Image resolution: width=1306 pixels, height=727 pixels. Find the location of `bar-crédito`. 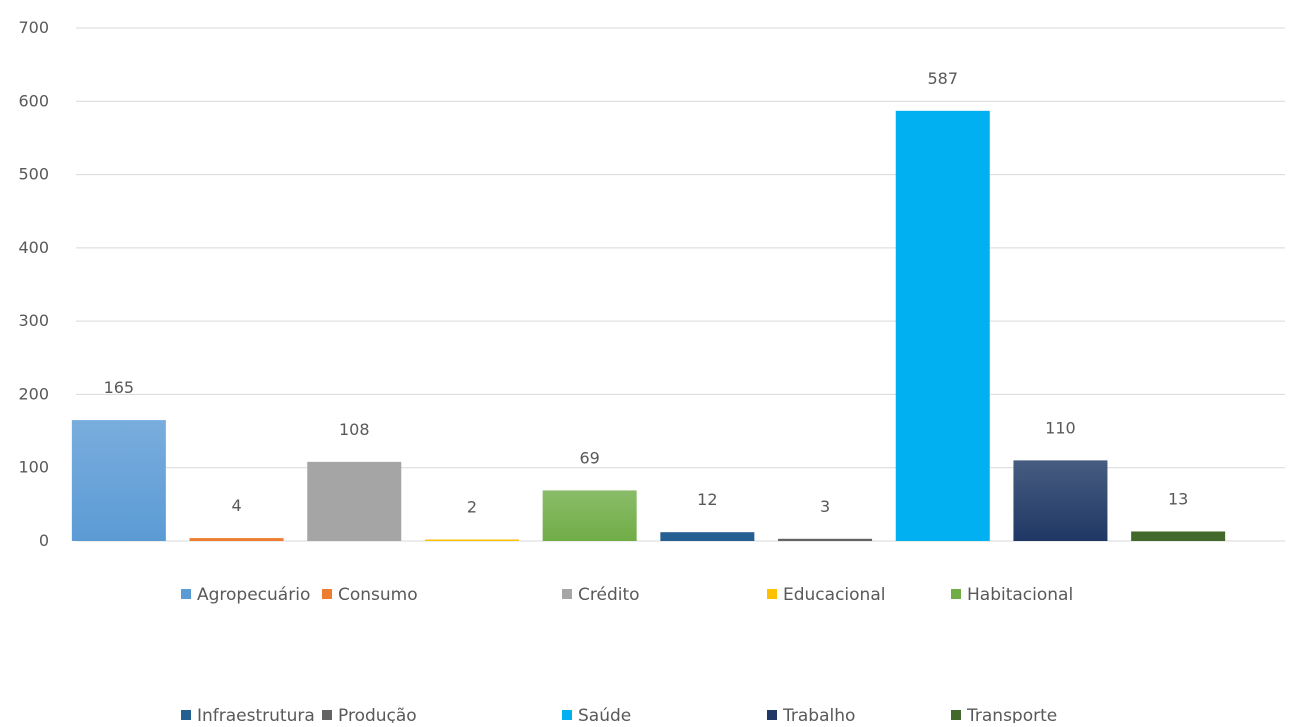

bar-crédito is located at coordinates (354, 501).